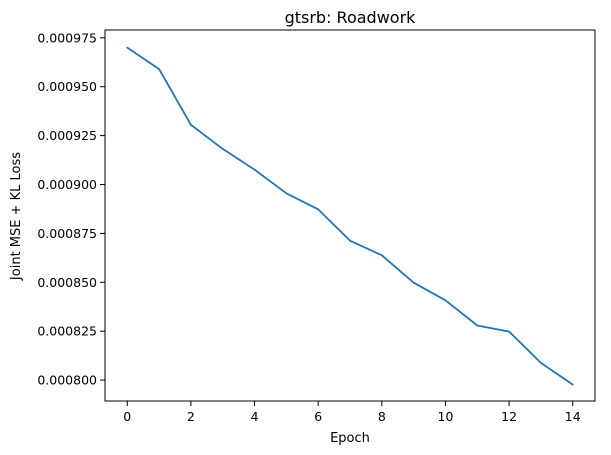  What do you see at coordinates (67, 135) in the screenshot?
I see `y-tick-label: 0.000925` at bounding box center [67, 135].